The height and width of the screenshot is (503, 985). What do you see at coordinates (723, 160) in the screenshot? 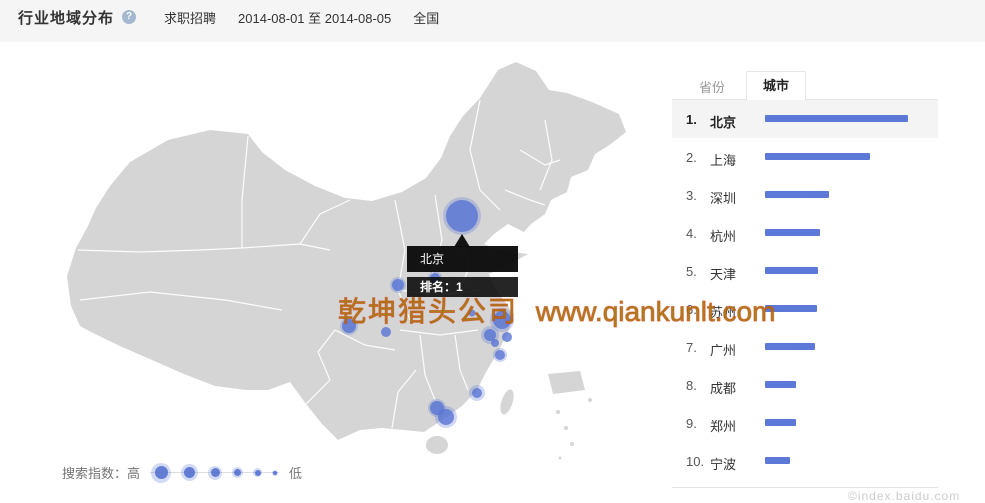
I see `city-label: 上海` at bounding box center [723, 160].